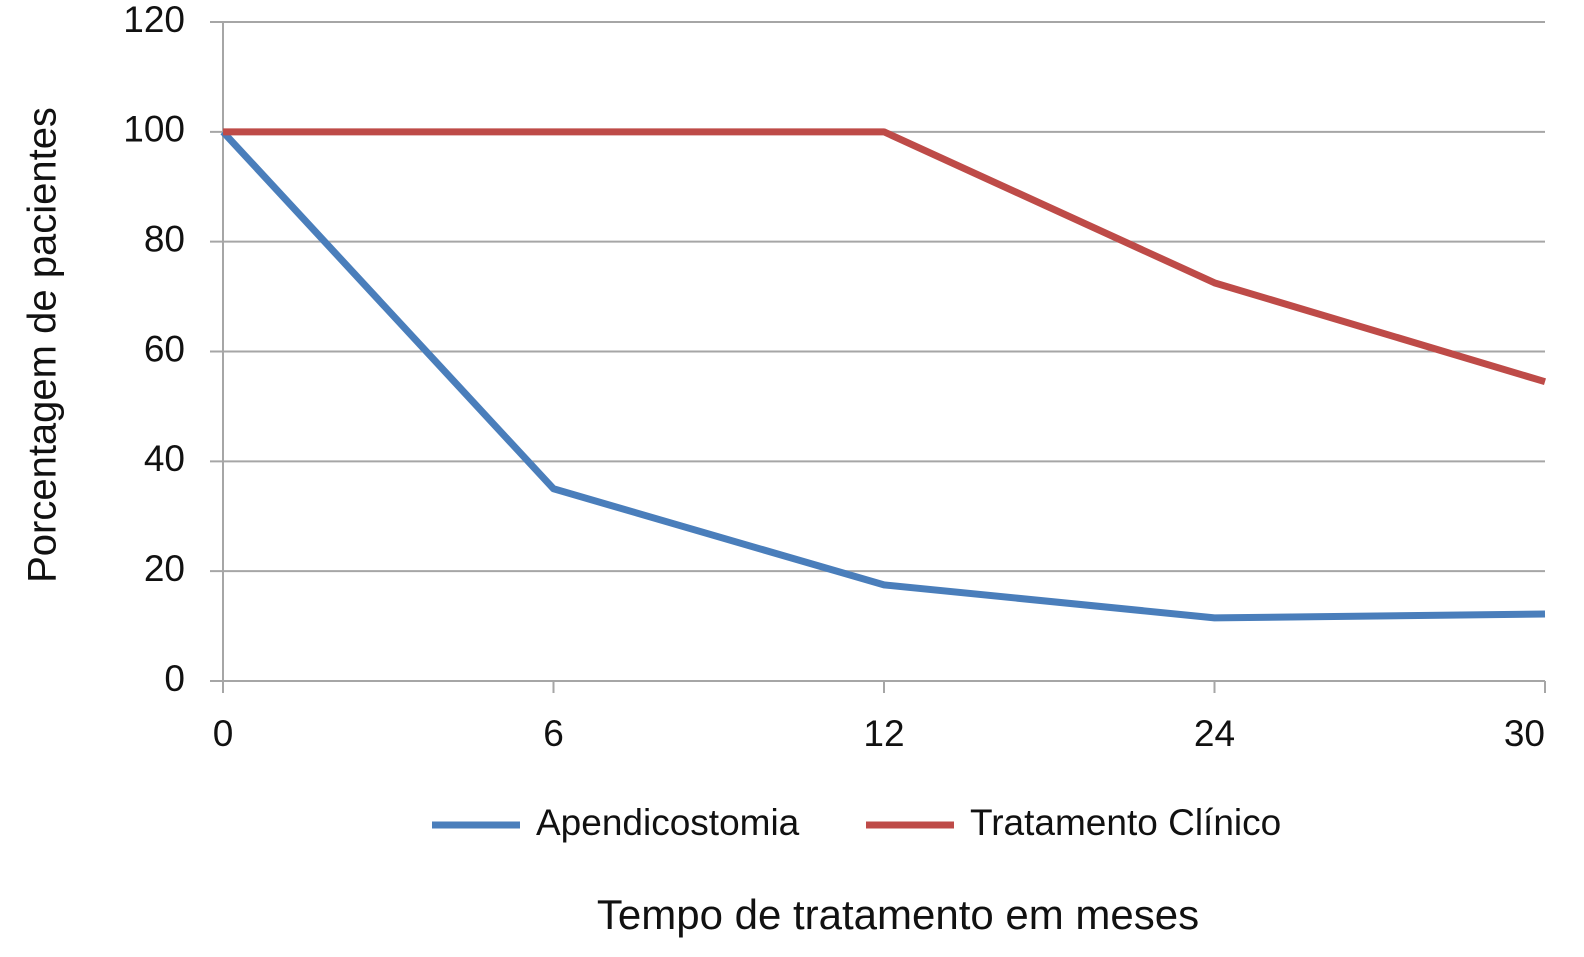 The image size is (1584, 957). What do you see at coordinates (898, 914) in the screenshot?
I see `x-axis-title: Tempo de tratamento em meses` at bounding box center [898, 914].